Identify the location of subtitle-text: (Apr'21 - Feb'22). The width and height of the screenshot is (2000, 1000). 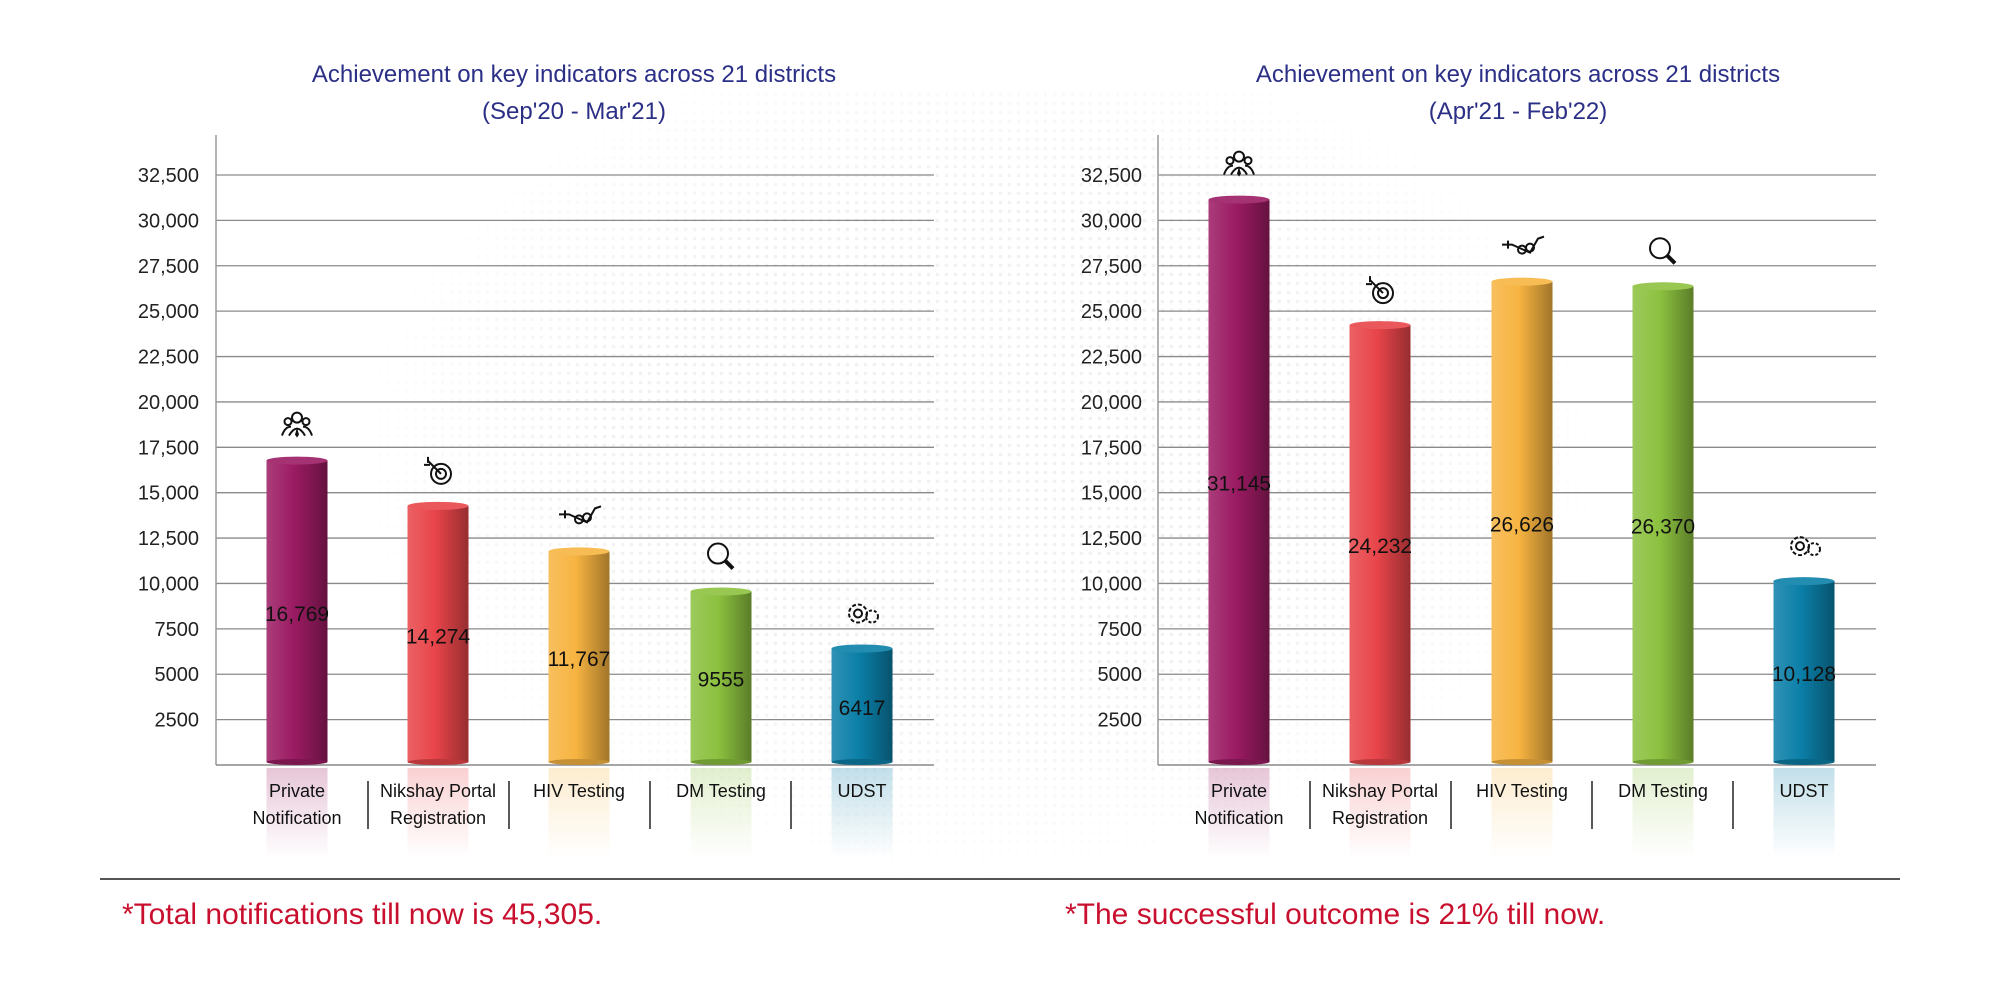
(1518, 111).